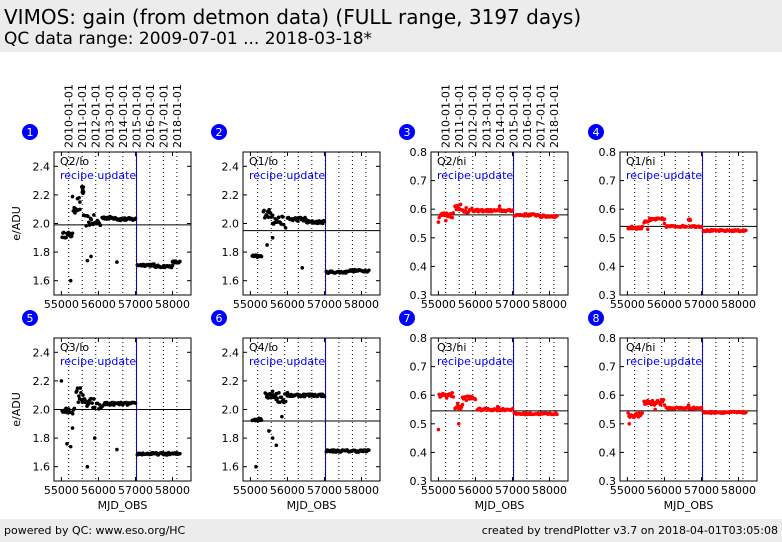  I want to click on date-tick-label: 2015-01-01, so click(513, 116).